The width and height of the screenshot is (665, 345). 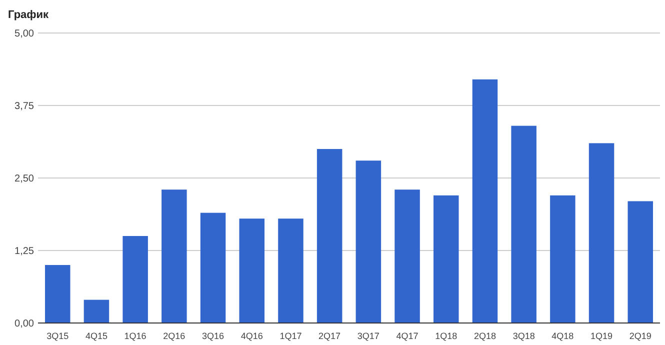 What do you see at coordinates (29, 15) in the screenshot?
I see `chart-title: График` at bounding box center [29, 15].